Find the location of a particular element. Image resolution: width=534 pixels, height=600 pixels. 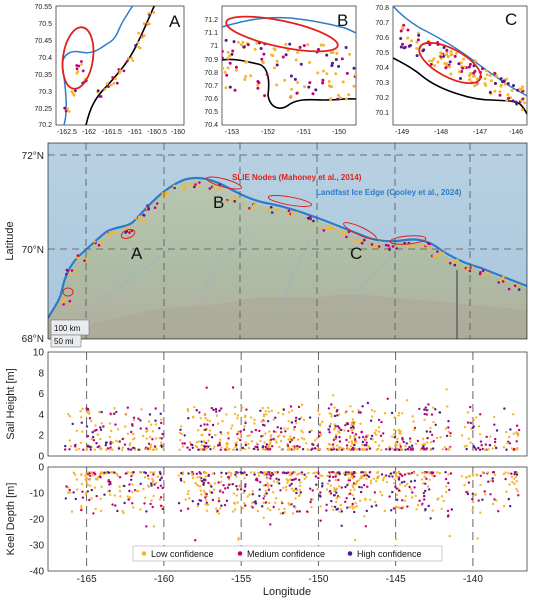

panel-a-ytick: 70.5 is located at coordinates (45, 24).